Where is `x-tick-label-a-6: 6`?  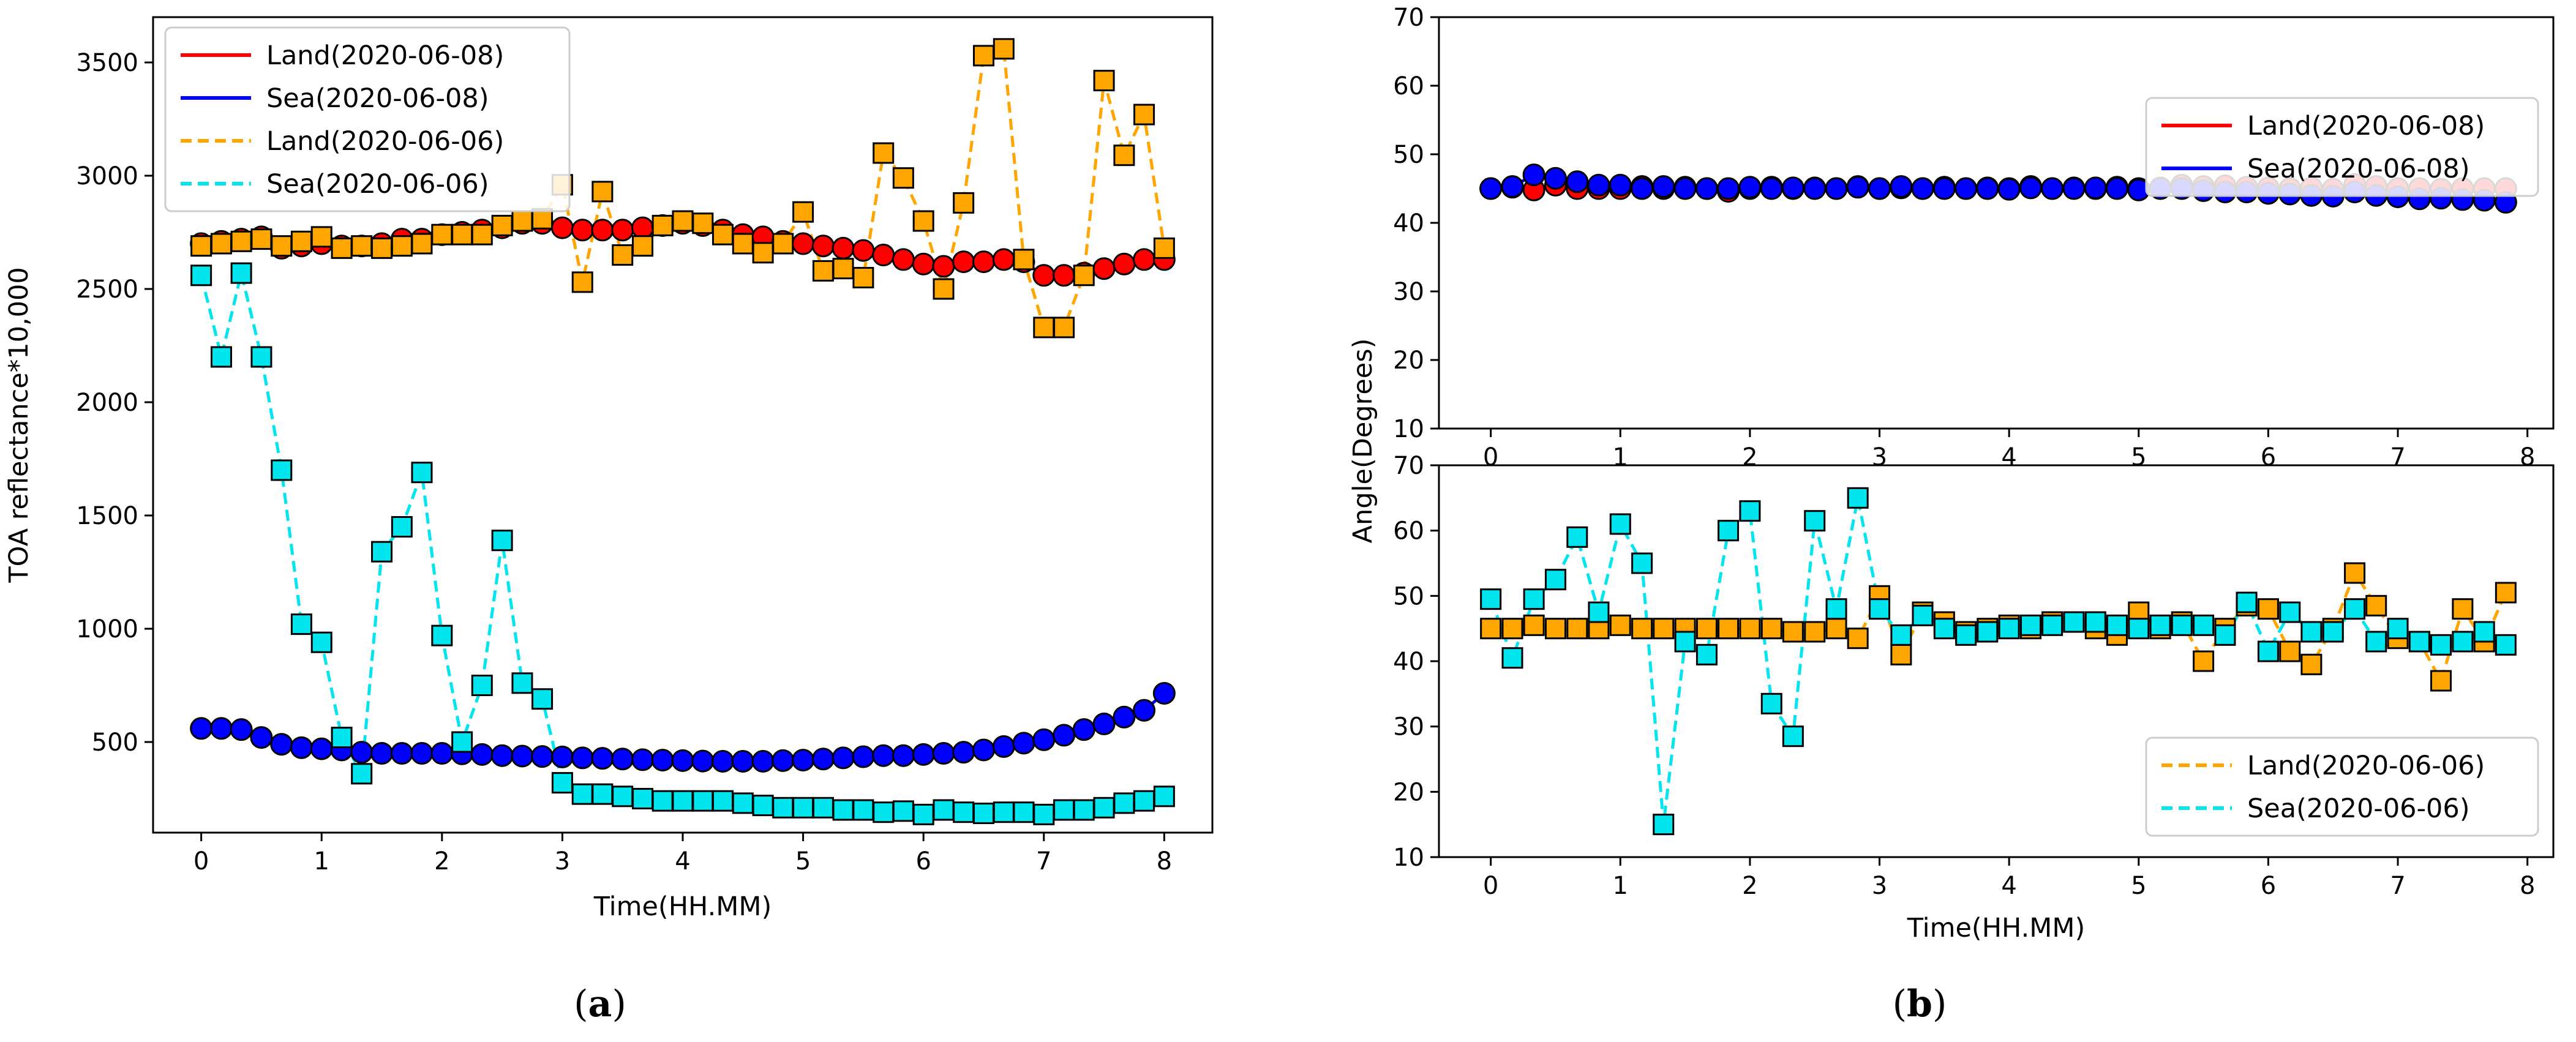
x-tick-label-a-6: 6 is located at coordinates (923, 861).